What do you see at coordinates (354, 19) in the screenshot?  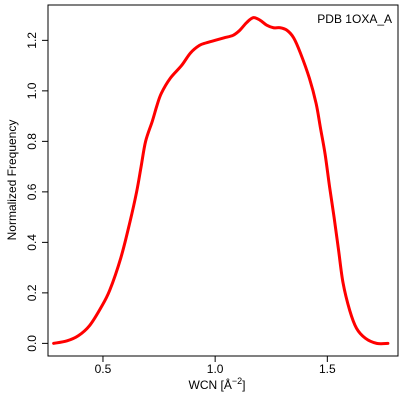 I see `pdb-annotation: PDB 1OXA_A` at bounding box center [354, 19].